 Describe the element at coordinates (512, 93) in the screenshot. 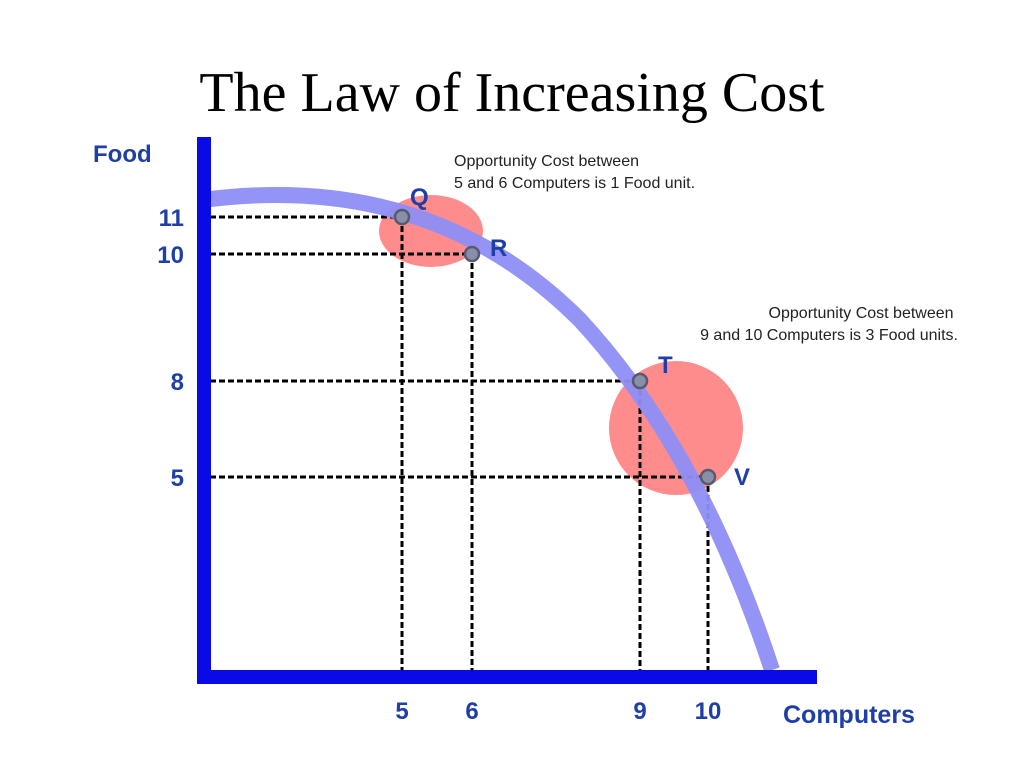

I see `chart-title: The Law of Increasing Cost` at that location.